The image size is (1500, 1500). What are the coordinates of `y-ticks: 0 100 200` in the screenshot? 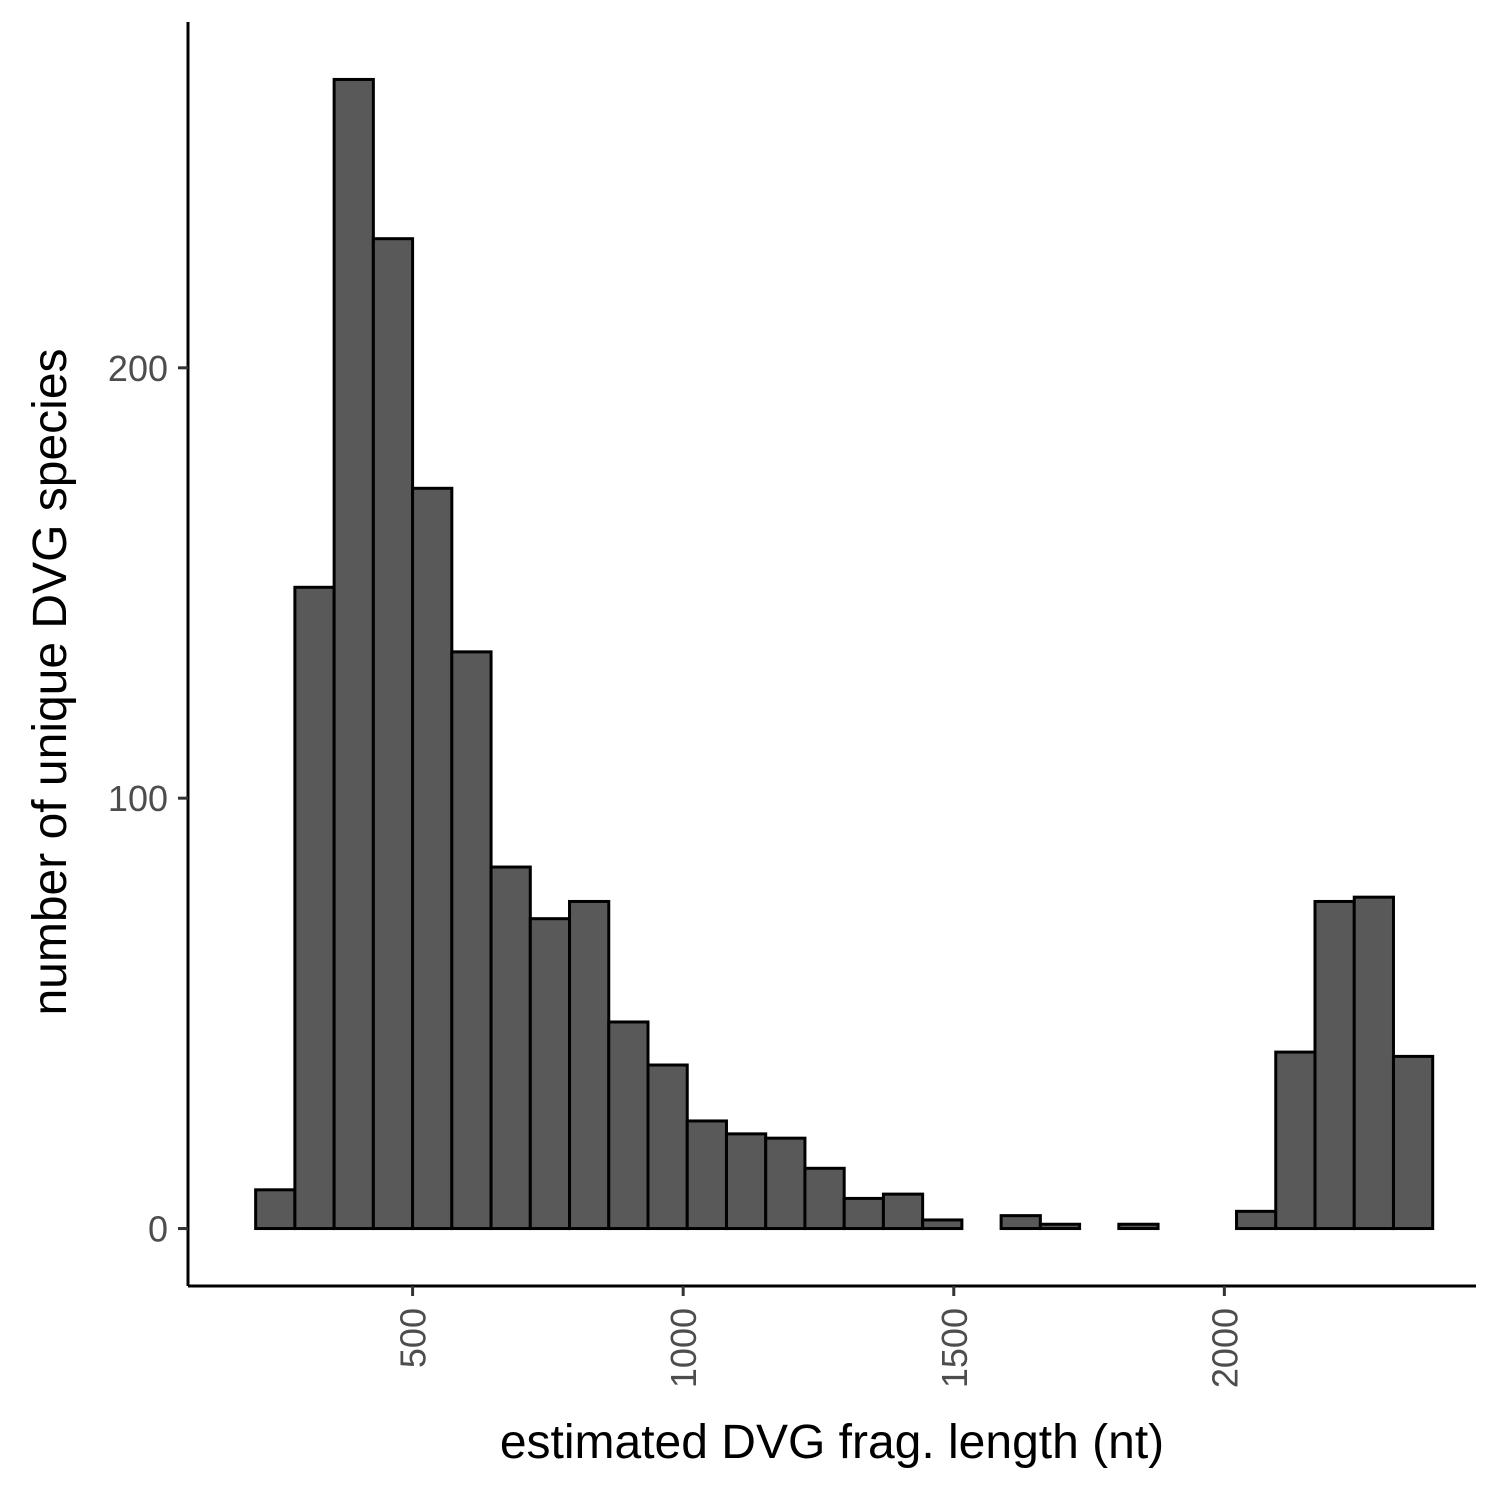 It's located at (148, 799).